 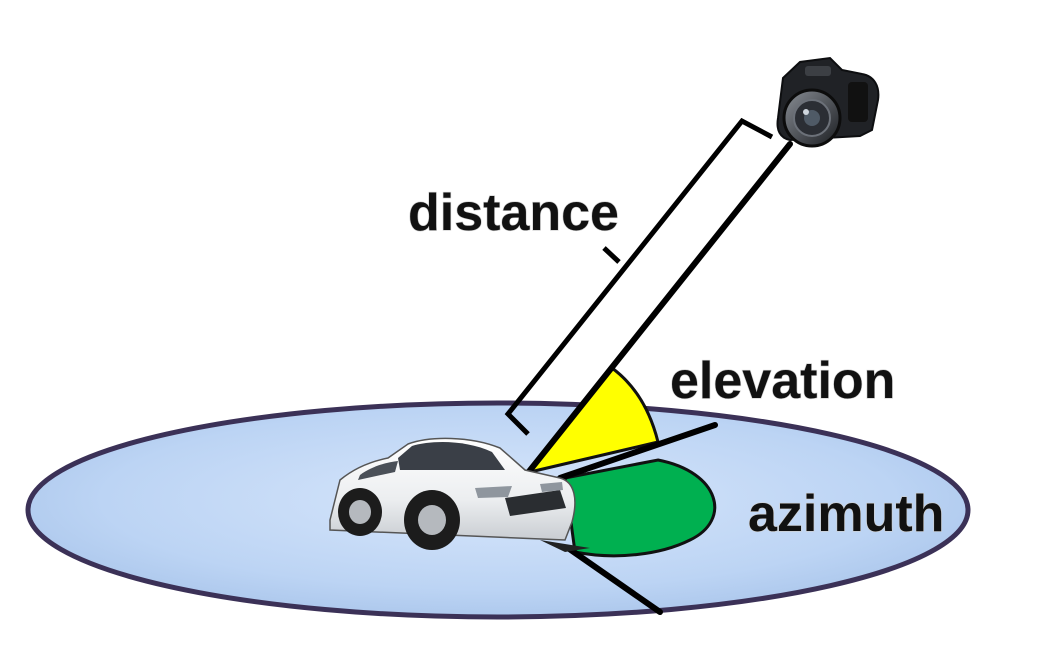 What do you see at coordinates (513, 213) in the screenshot?
I see `distance-label: distance` at bounding box center [513, 213].